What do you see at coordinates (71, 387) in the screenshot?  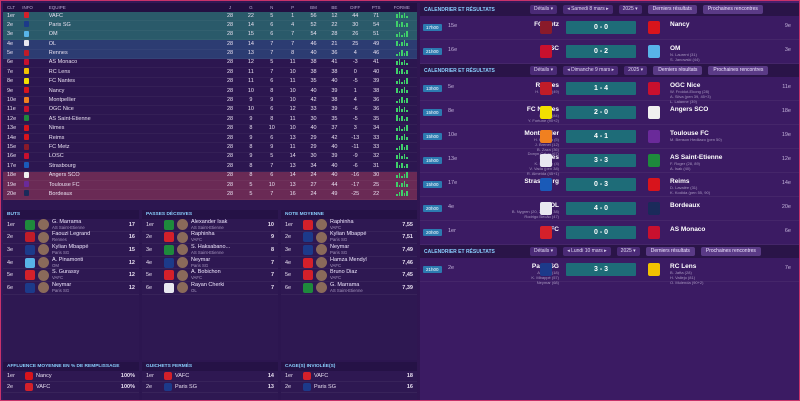 I see `affluence-row: 2e VAFC 100%` at bounding box center [71, 387].